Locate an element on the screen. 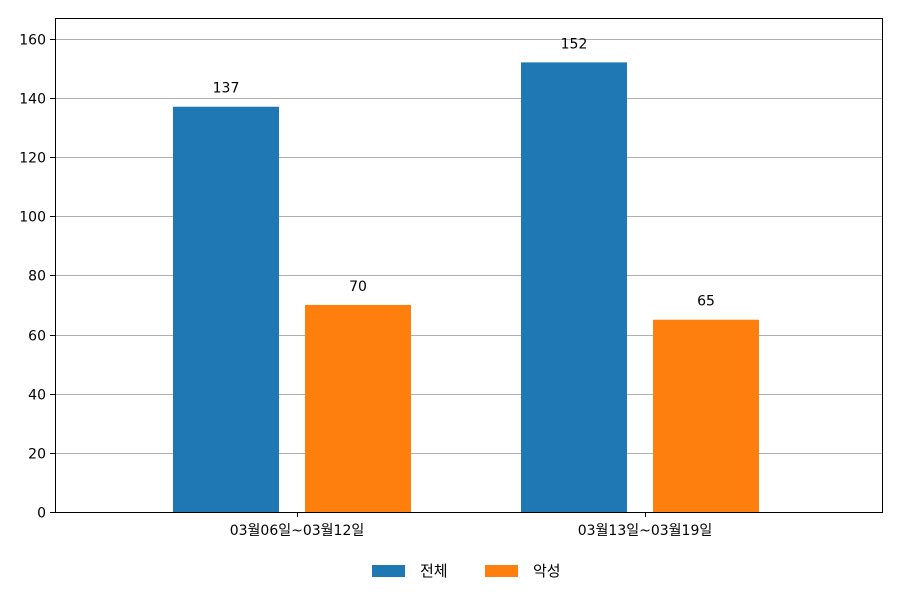 Image resolution: width=900 pixels, height=600 pixels. y-tick-label: 80 is located at coordinates (37, 277).